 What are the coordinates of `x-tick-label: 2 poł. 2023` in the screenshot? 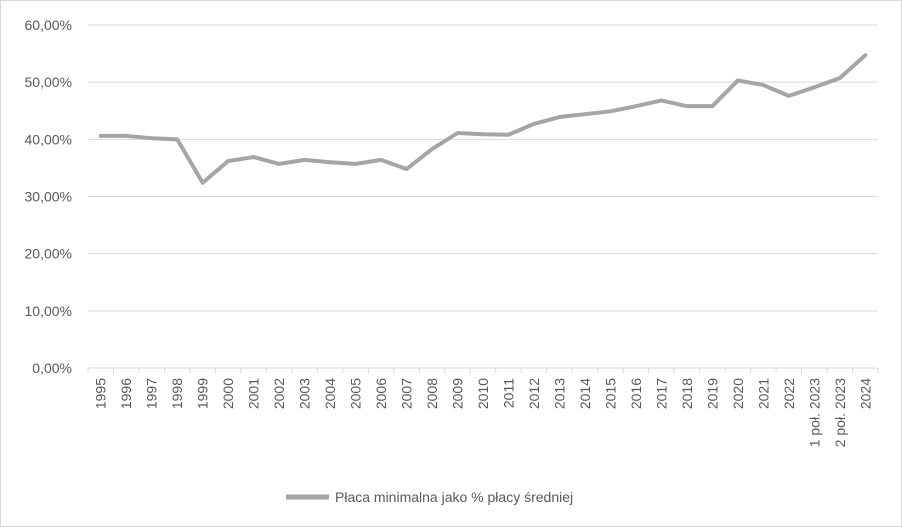 It's located at (840, 412).